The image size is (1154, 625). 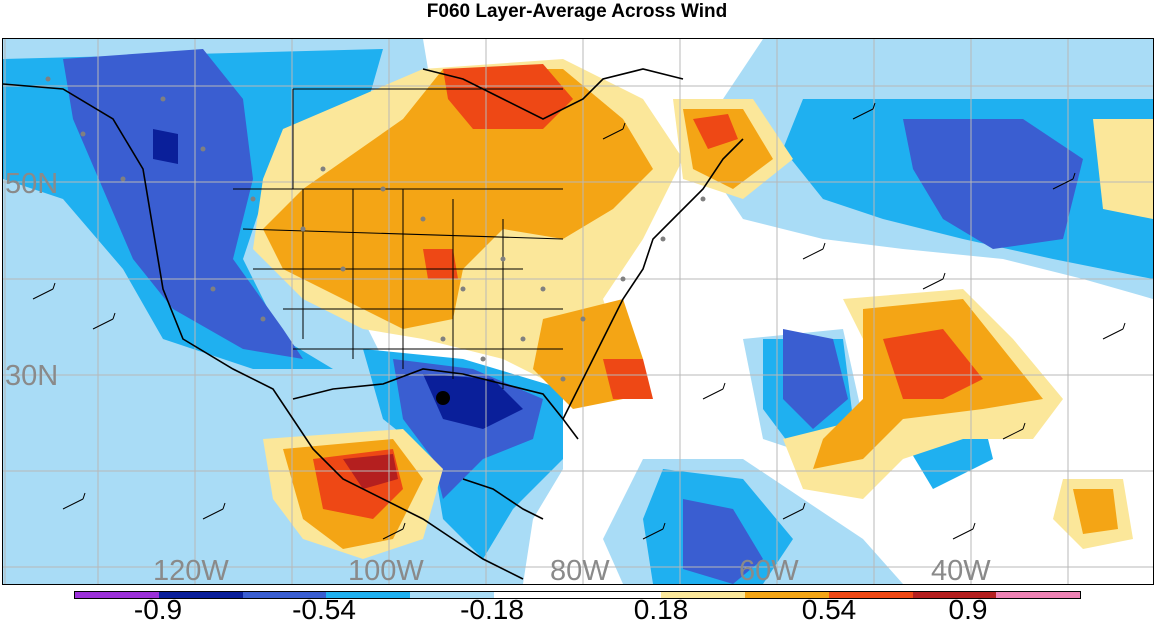 I want to click on lat-label-50n: 50N, so click(x=32, y=184).